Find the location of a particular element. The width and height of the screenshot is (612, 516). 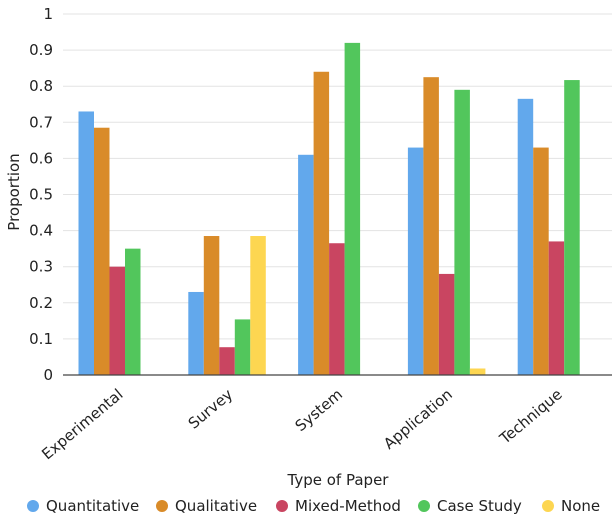

y-tick-label: 0.1 is located at coordinates (41, 339).